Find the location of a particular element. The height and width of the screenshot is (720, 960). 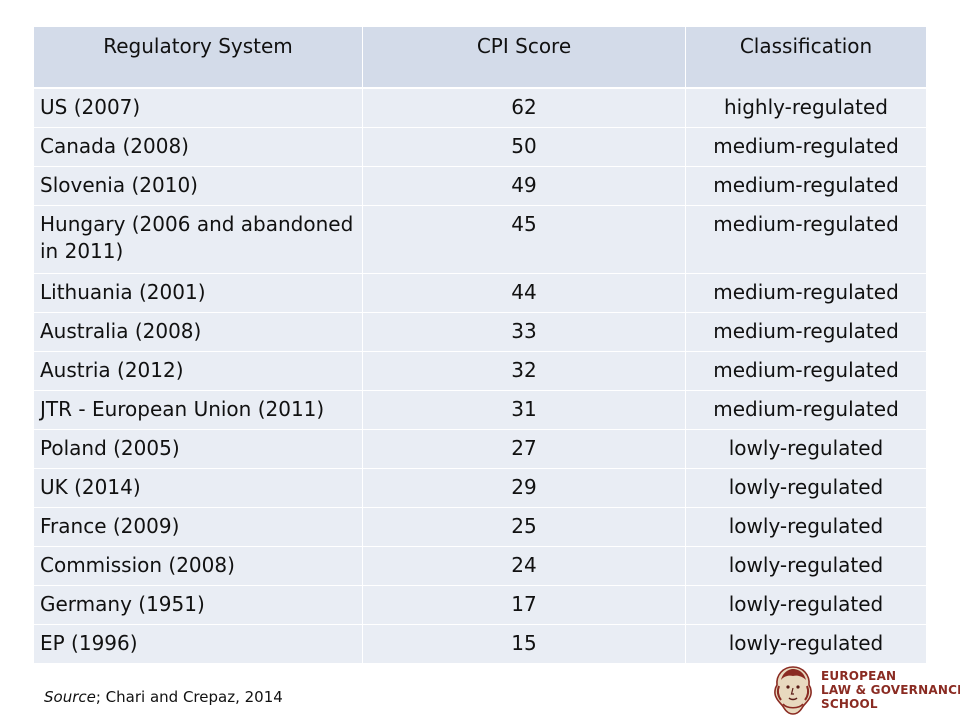

system-cell: Hungary (2006 and abandoned in 2011) is located at coordinates (198, 239).